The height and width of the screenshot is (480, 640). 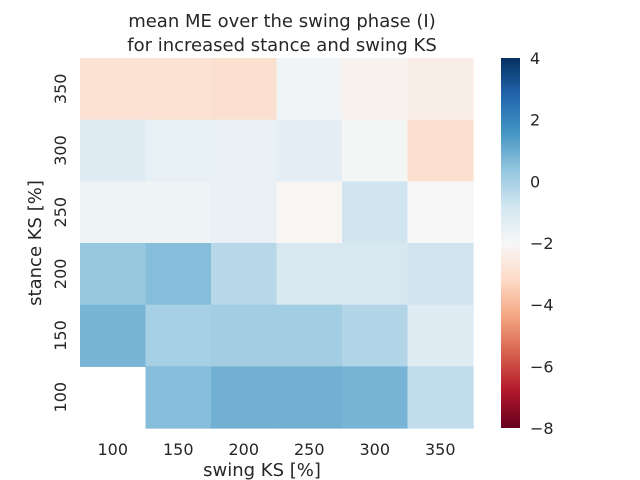 What do you see at coordinates (542, 428) in the screenshot?
I see `colorbar-tick-label: −8` at bounding box center [542, 428].